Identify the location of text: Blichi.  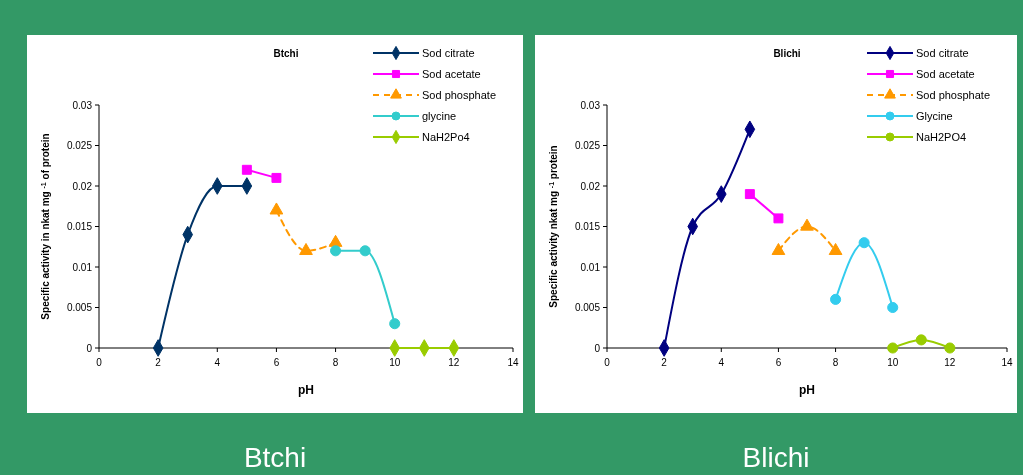
(776, 457).